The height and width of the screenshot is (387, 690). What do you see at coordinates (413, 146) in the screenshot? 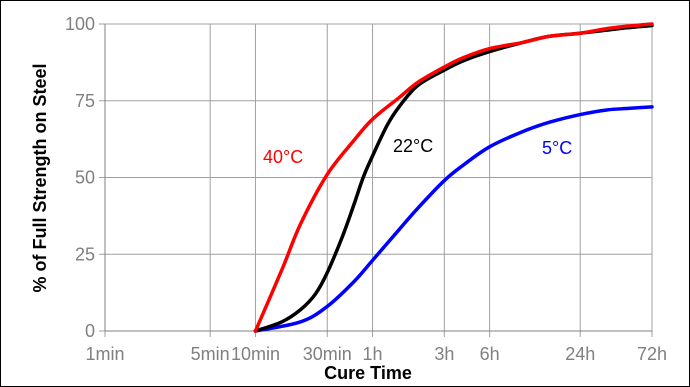
I see `series-label: 22°C` at bounding box center [413, 146].